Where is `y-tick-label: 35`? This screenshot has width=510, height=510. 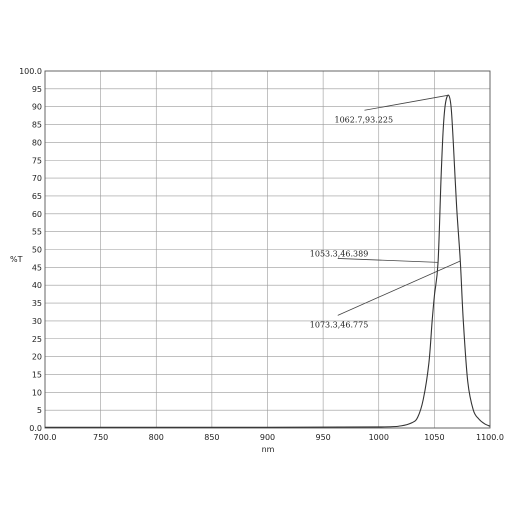
y-tick-label: 35 is located at coordinates (37, 303).